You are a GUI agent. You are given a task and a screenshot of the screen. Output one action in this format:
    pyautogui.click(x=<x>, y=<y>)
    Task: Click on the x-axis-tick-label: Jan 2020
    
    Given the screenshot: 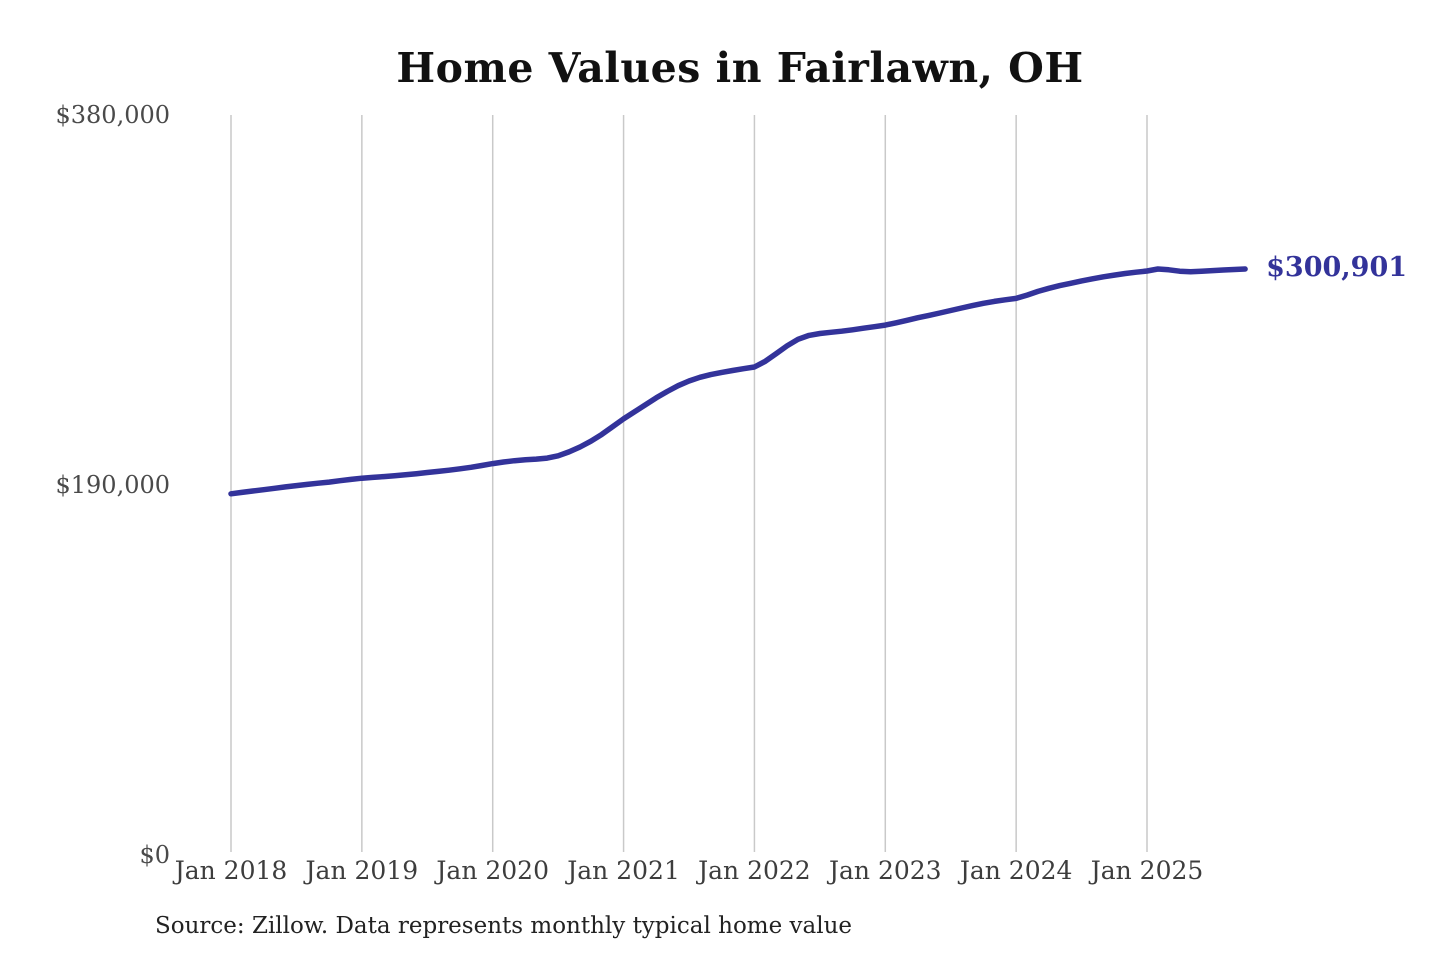 What is the action you would take?
    pyautogui.click(x=493, y=870)
    